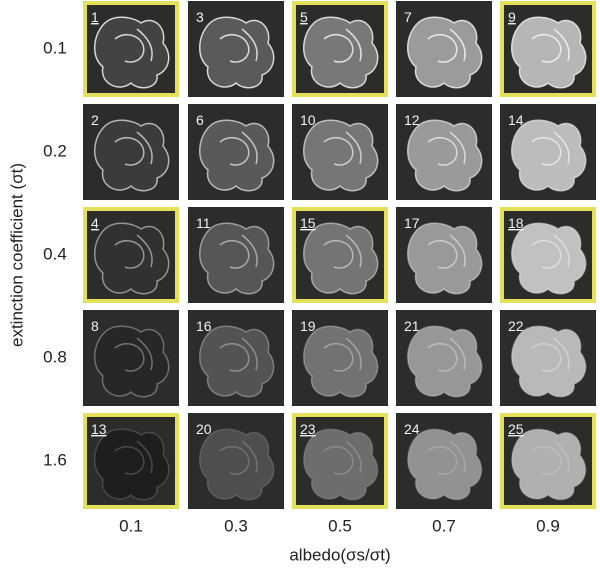 The width and height of the screenshot is (600, 574). I want to click on image-cell: 16, so click(236, 358).